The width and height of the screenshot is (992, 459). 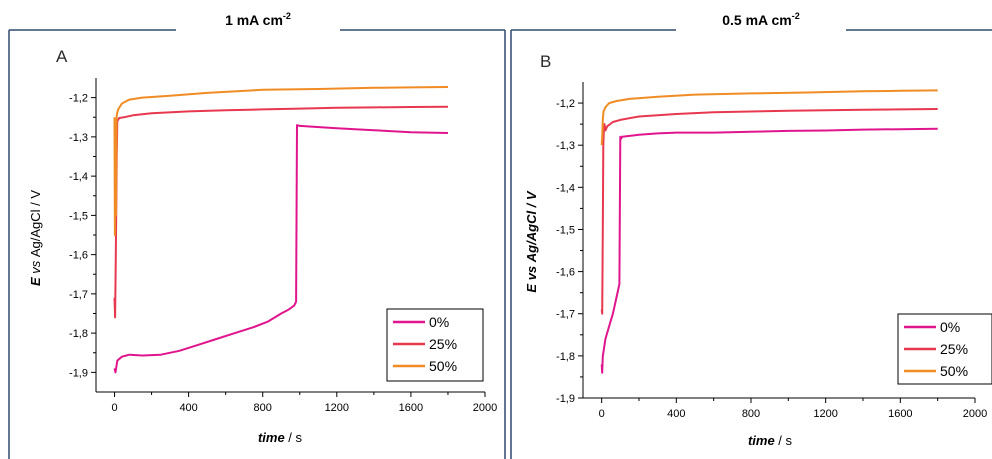 What do you see at coordinates (78, 256) in the screenshot?
I see `chart-a-y-tick-label: -1,6` at bounding box center [78, 256].